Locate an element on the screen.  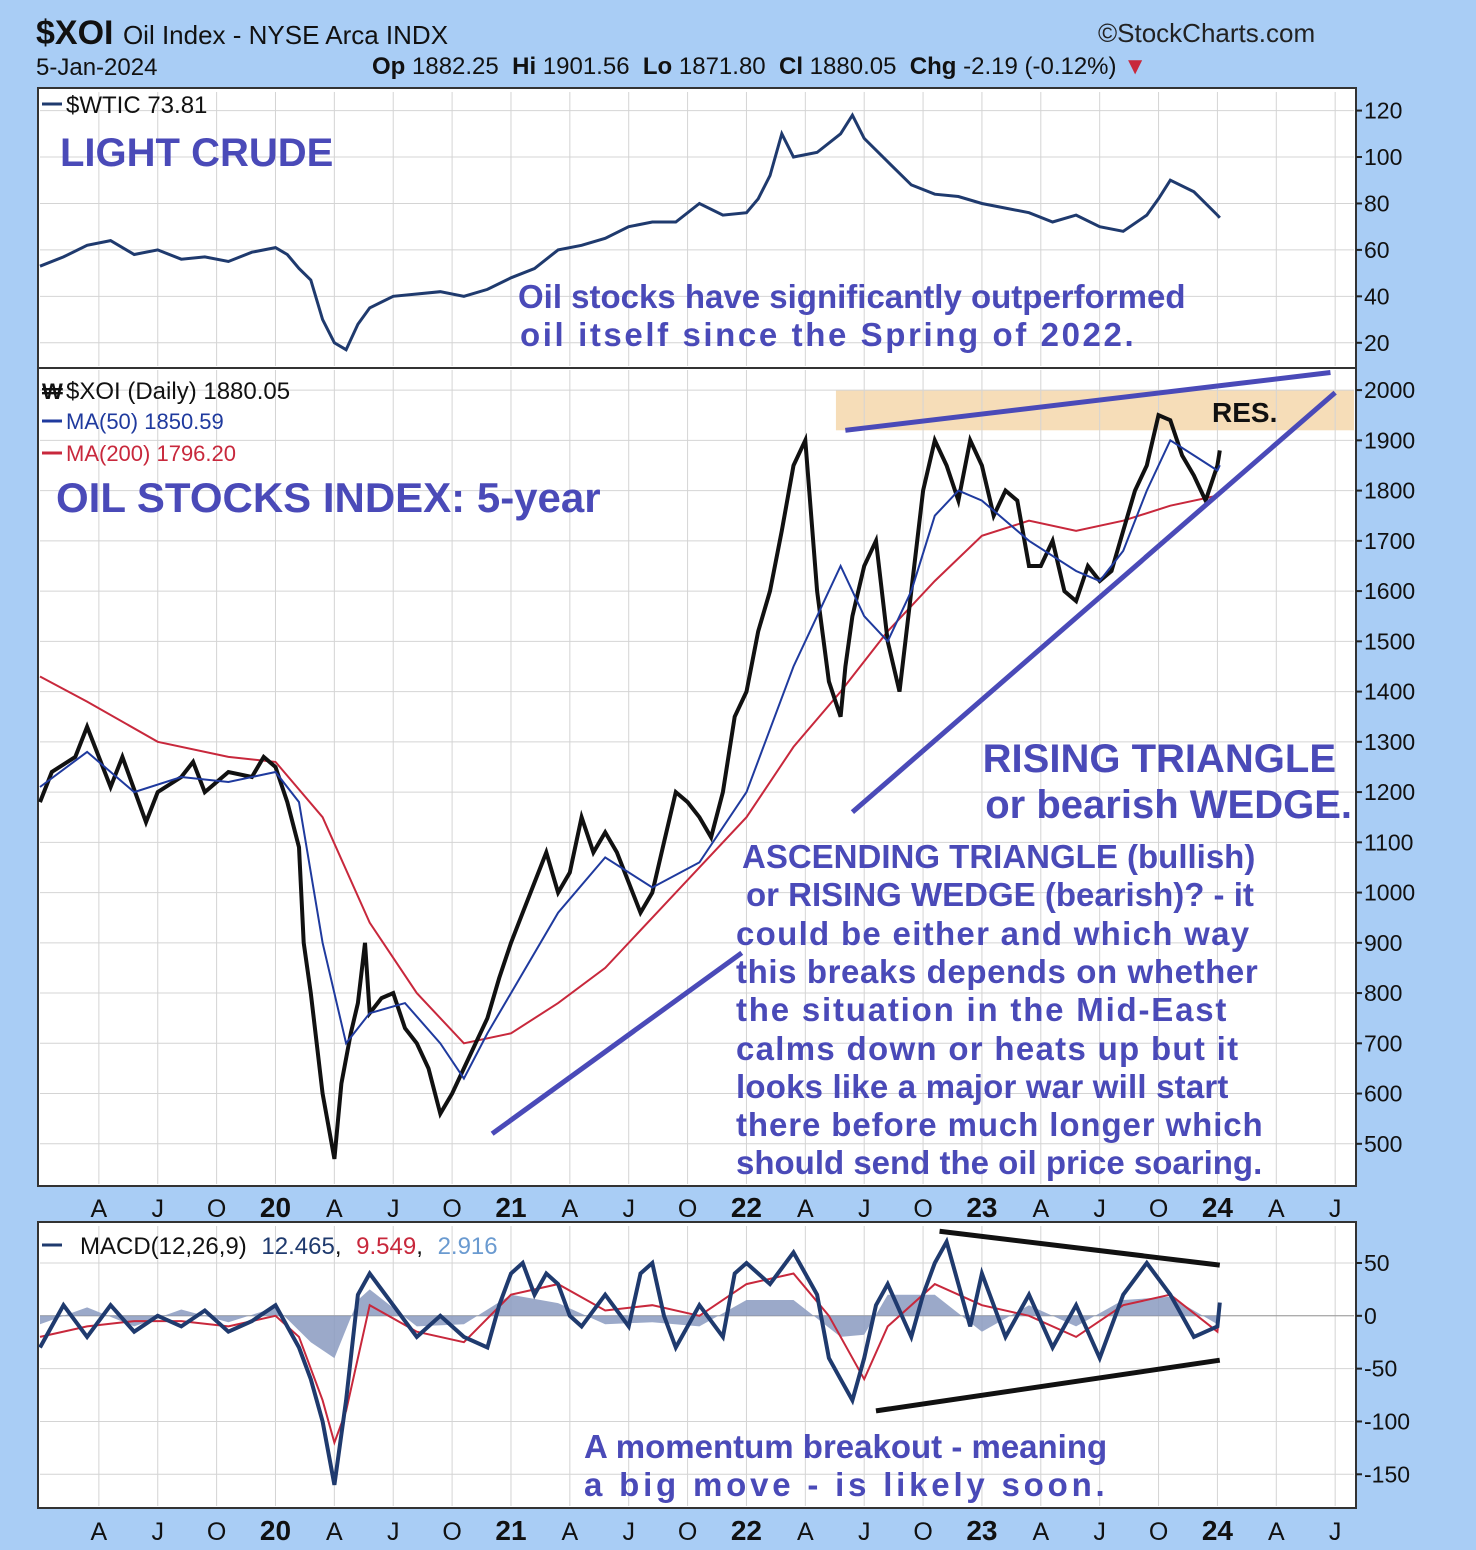
y-tick-label: 1700 is located at coordinates (1389, 541).